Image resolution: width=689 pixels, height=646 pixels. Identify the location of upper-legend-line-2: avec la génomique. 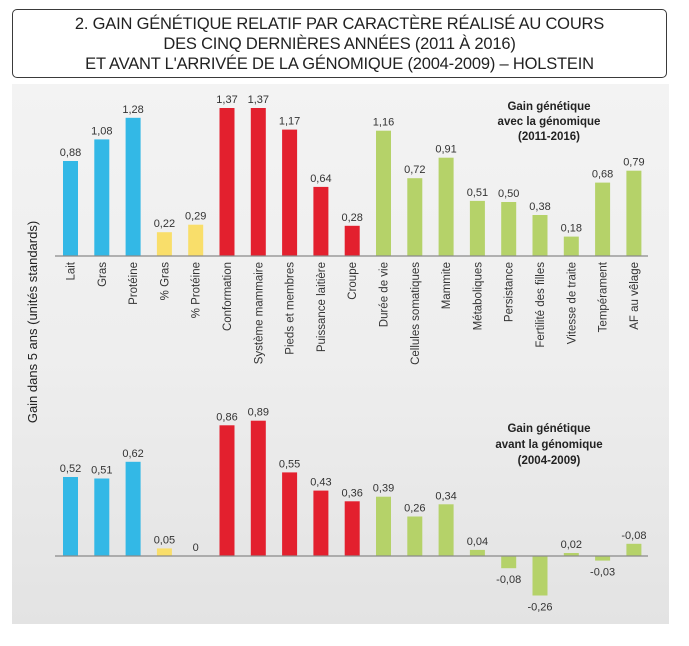
(549, 122).